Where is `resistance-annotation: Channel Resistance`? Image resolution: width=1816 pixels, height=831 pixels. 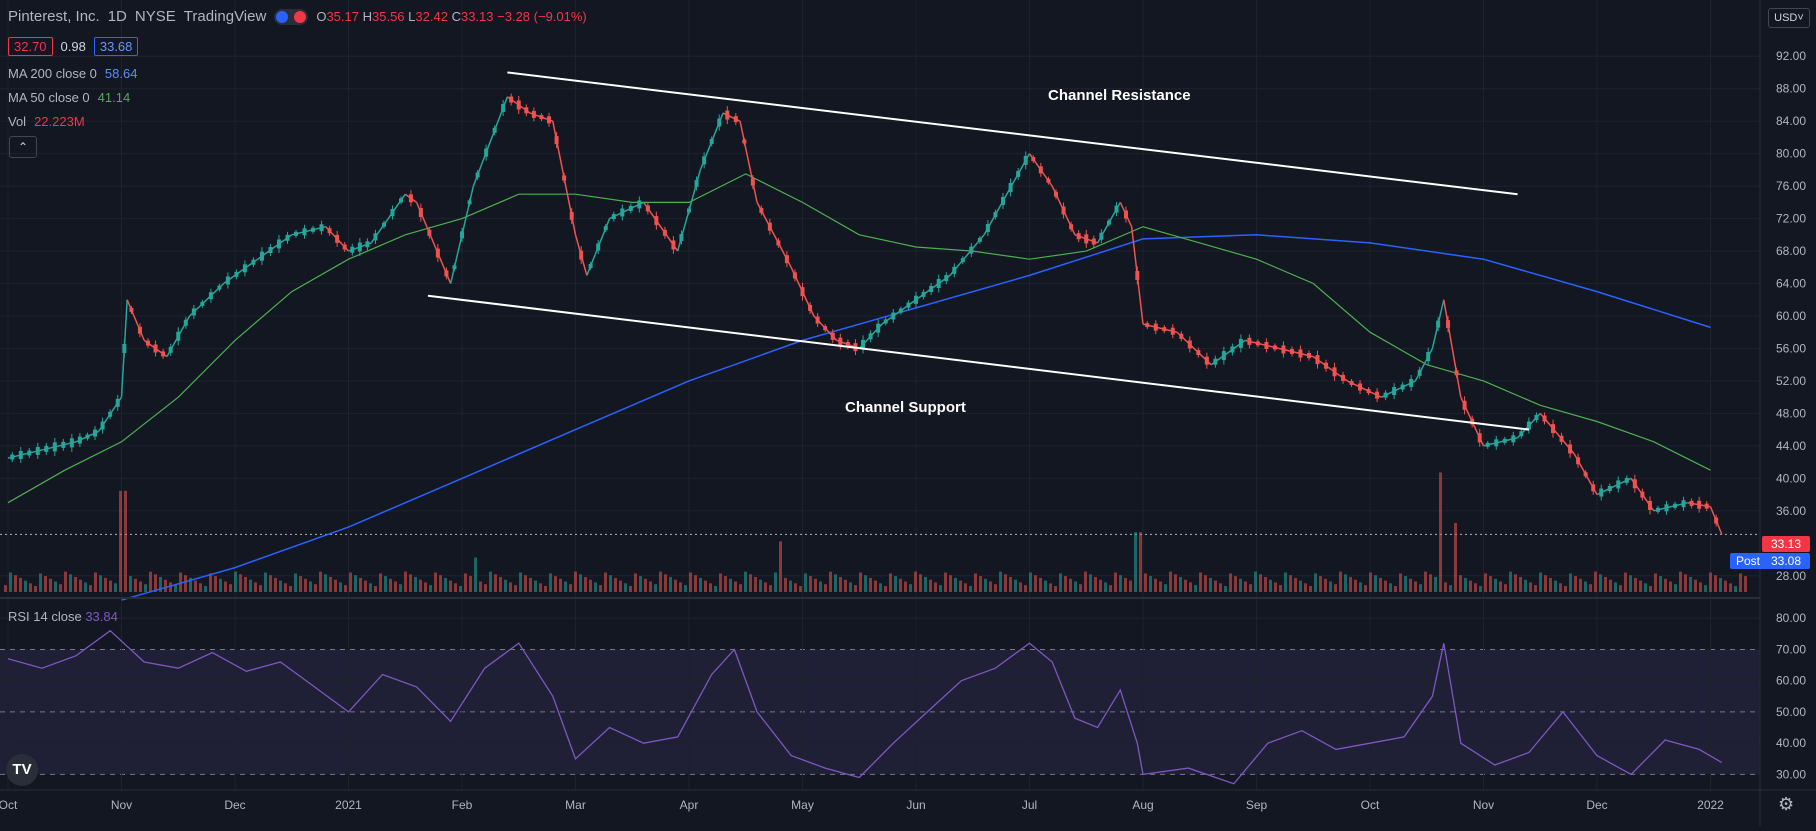
resistance-annotation: Channel Resistance is located at coordinates (1119, 95).